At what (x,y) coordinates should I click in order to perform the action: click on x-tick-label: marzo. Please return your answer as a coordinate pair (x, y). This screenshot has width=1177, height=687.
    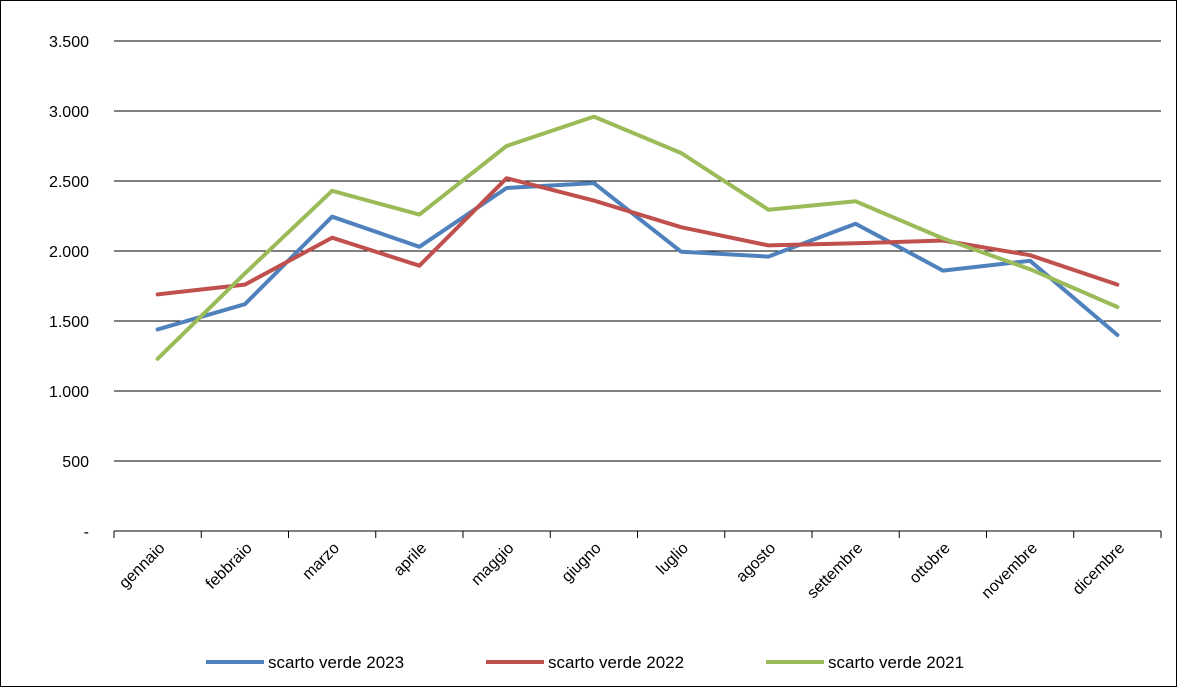
    Looking at the image, I should click on (321, 562).